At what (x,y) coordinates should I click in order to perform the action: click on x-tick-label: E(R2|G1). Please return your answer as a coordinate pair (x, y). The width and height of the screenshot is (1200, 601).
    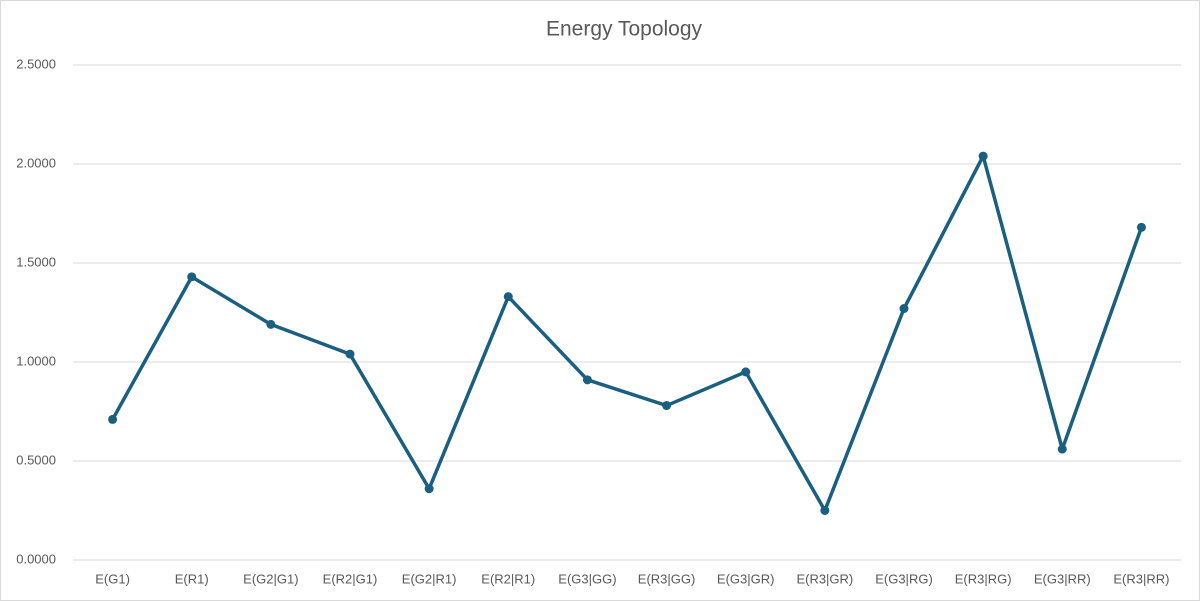
    Looking at the image, I should click on (350, 578).